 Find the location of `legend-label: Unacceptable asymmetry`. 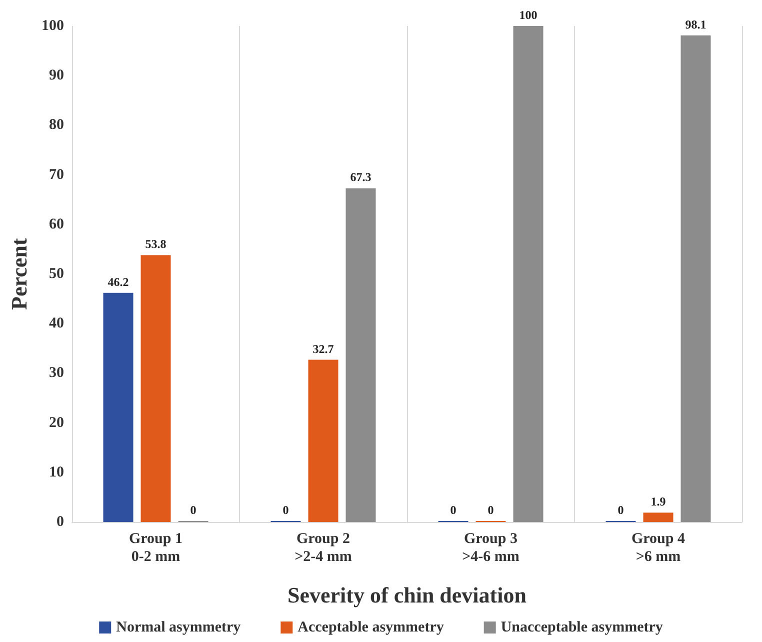

legend-label: Unacceptable asymmetry is located at coordinates (582, 628).